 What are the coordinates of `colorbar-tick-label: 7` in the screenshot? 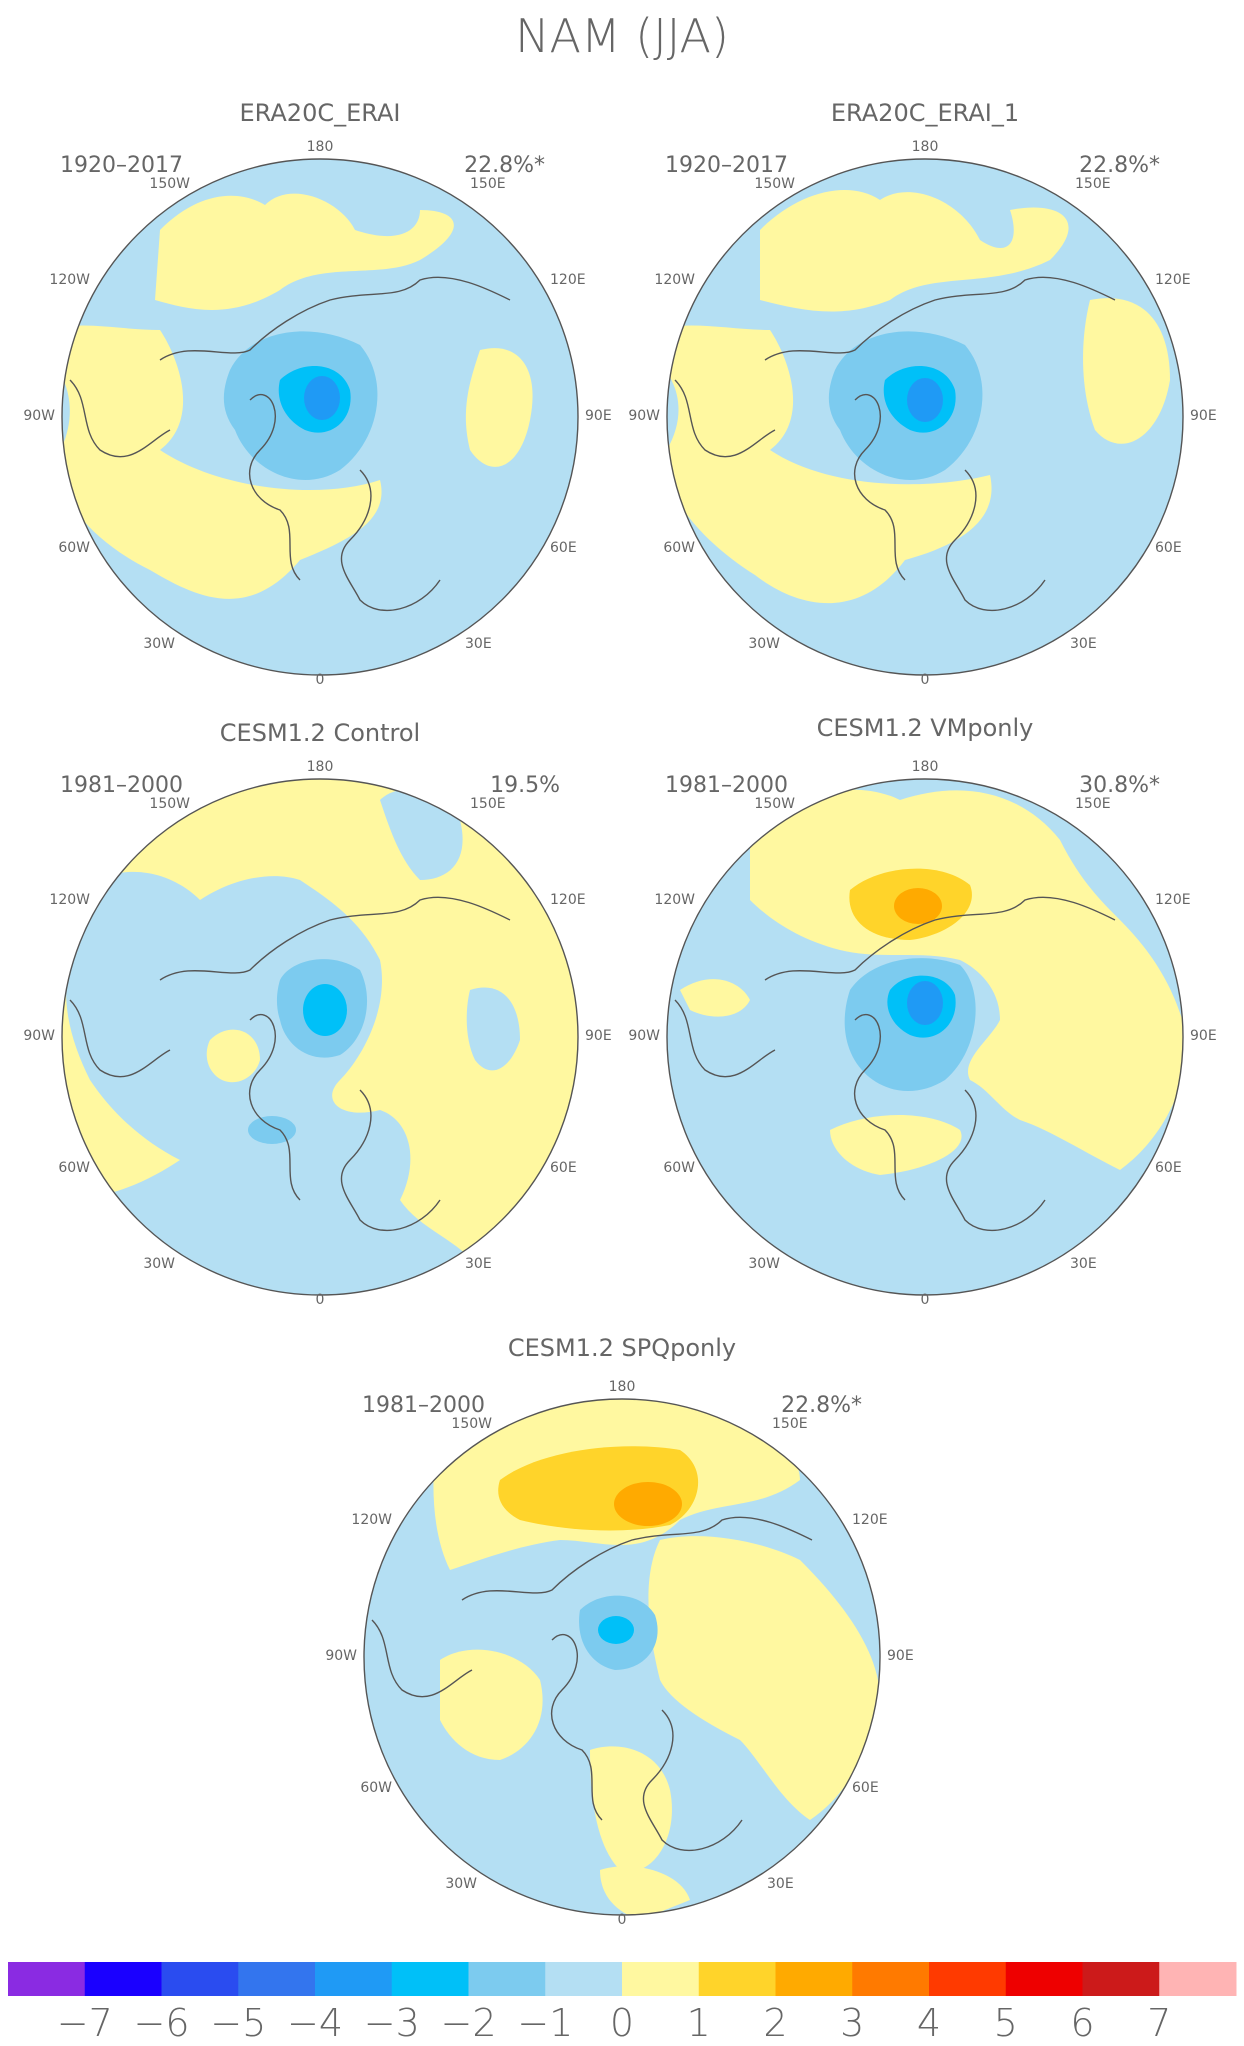 It's located at (1159, 2023).